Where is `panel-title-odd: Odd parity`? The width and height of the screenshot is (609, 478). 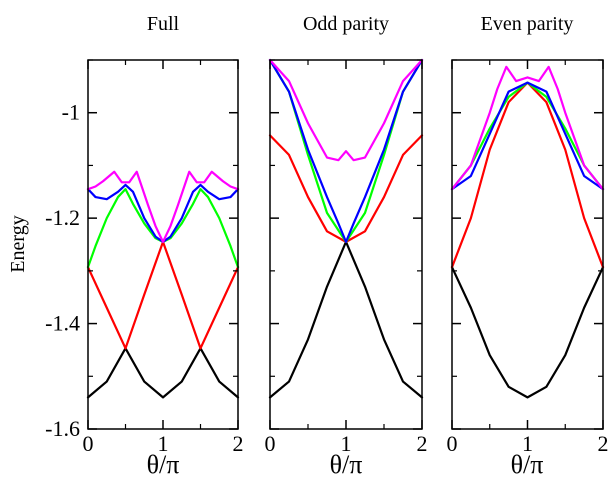
panel-title-odd: Odd parity is located at coordinates (346, 24).